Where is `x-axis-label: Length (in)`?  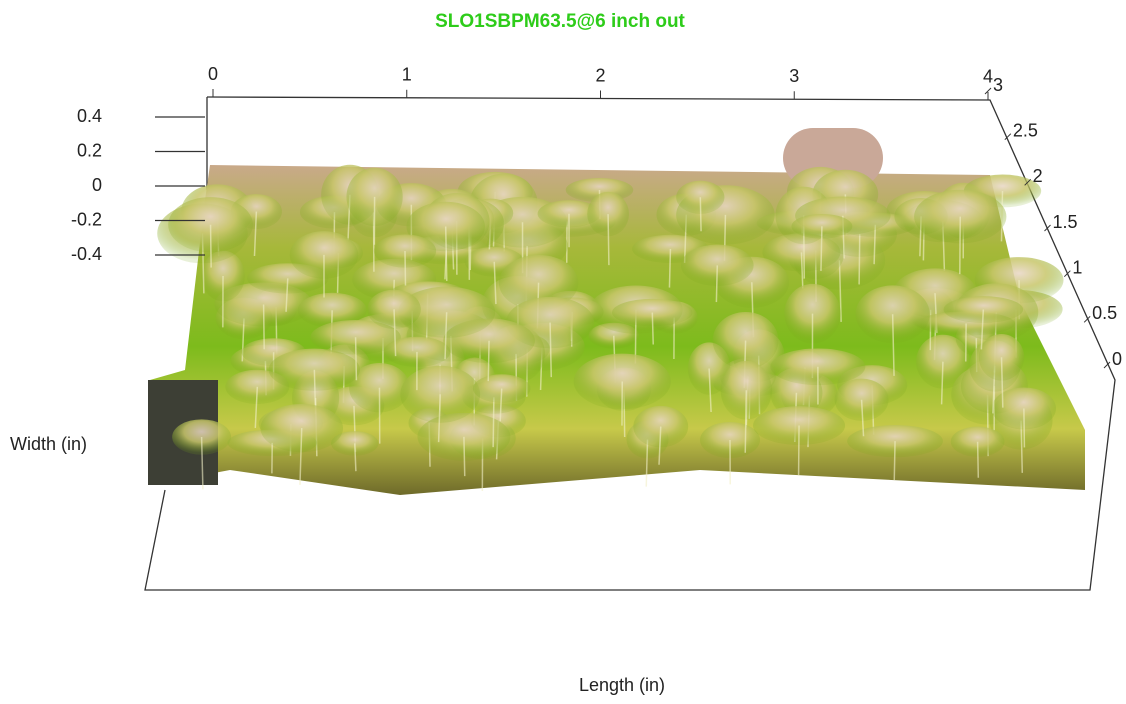
x-axis-label: Length (in) is located at coordinates (622, 685).